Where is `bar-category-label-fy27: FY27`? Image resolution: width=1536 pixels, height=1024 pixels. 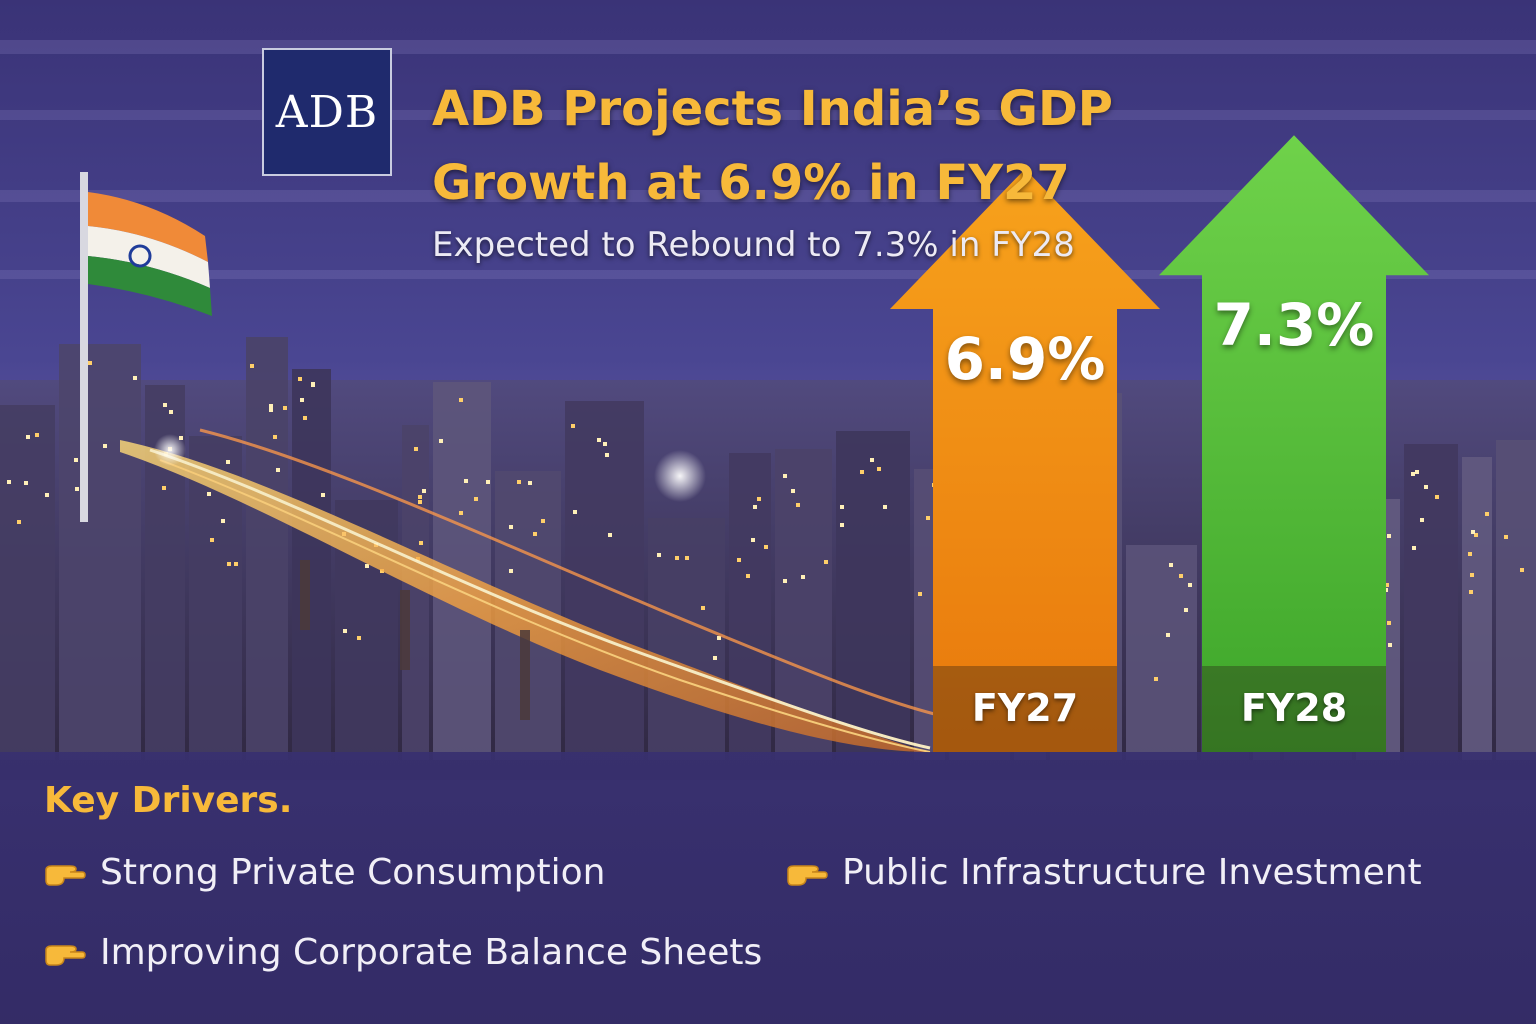
bar-category-label-fy27: FY27 is located at coordinates (1025, 708).